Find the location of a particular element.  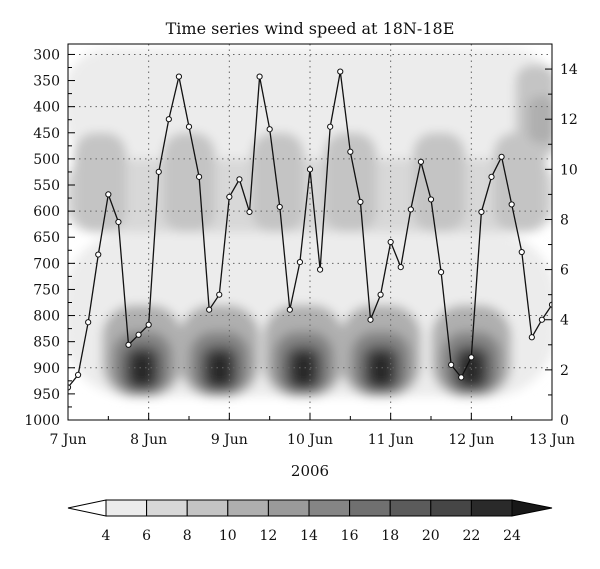

x-tick-label: 12 Jun is located at coordinates (471, 440).